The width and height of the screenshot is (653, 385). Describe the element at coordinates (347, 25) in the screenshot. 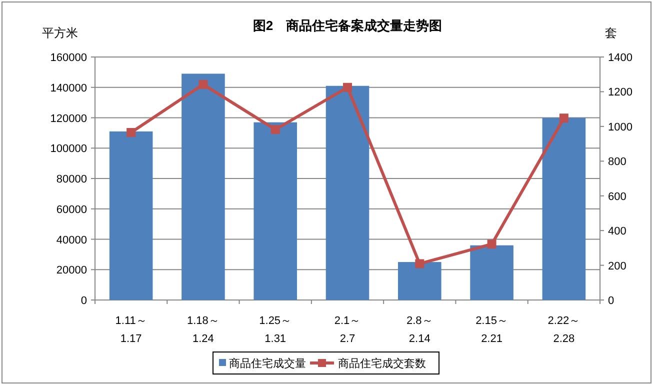

I see `chart-title: 图2 商品住宅备案成交量走势图` at that location.